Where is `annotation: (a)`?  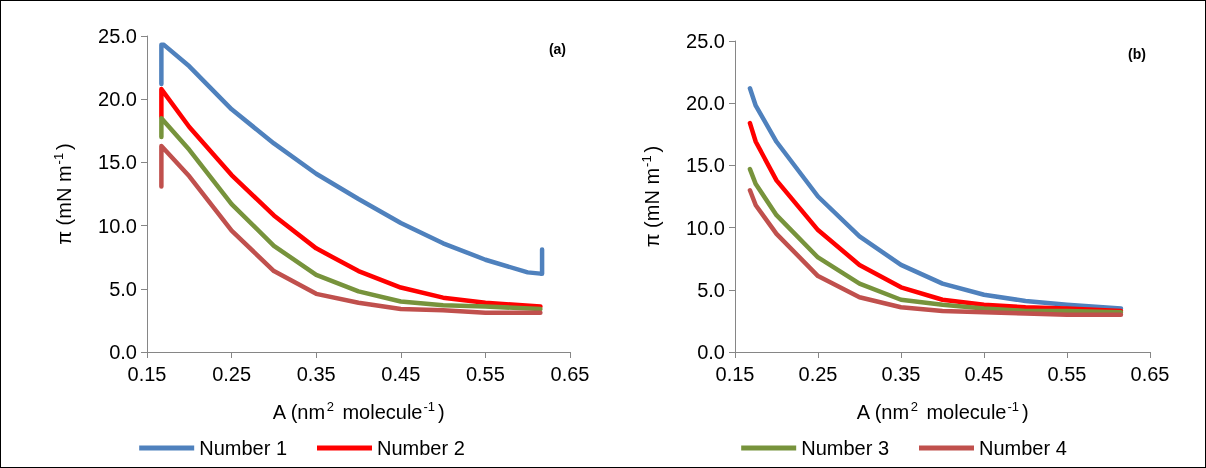 annotation: (a) is located at coordinates (557, 49).